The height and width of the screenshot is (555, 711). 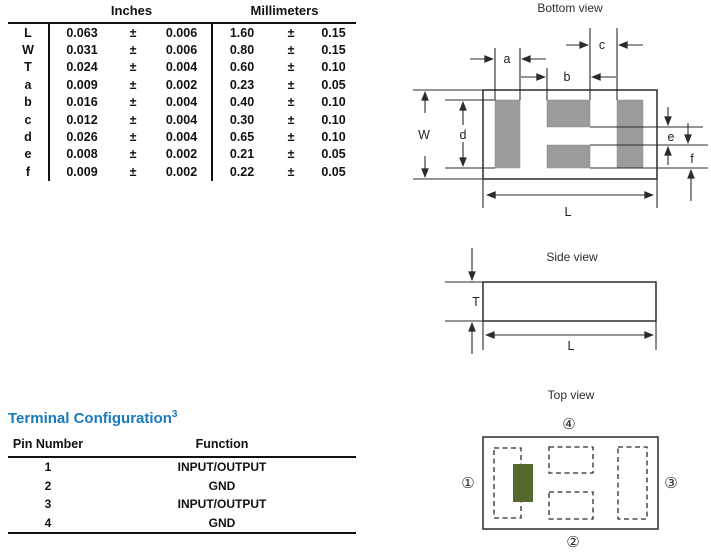 What do you see at coordinates (29, 85) in the screenshot?
I see `dim-label: a` at bounding box center [29, 85].